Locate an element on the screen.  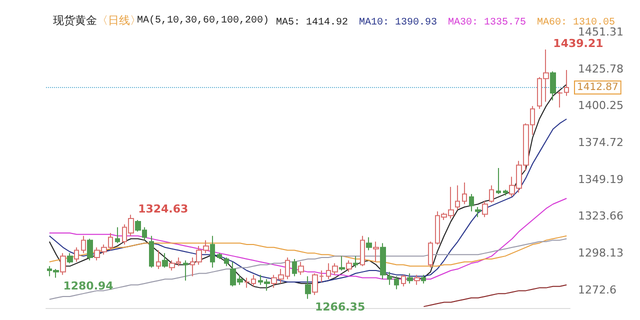
y-tick-label: 1349.19 is located at coordinates (601, 179).